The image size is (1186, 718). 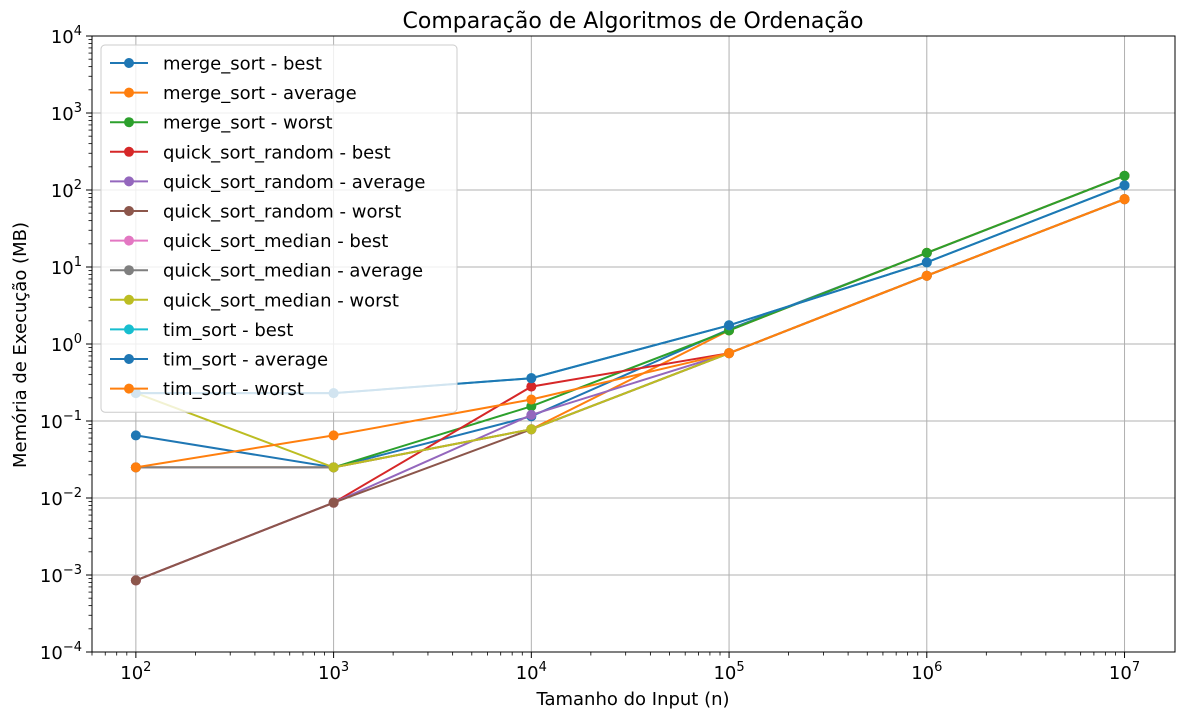 I want to click on y-tick-label: 10⁻¹, so click(x=61, y=421).